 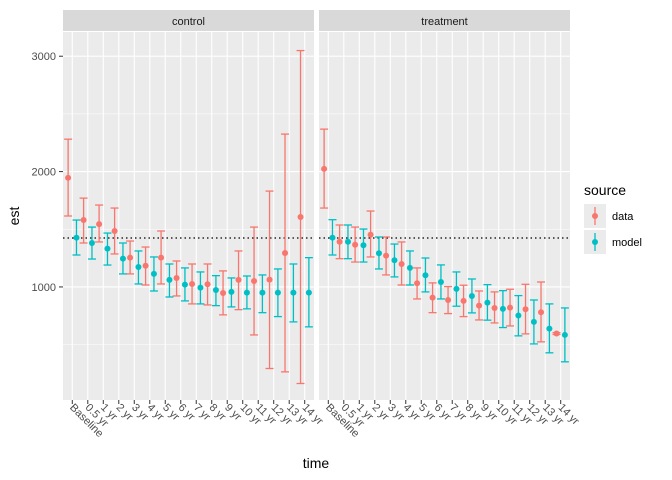 I want to click on legend-title: source, so click(x=605, y=190).